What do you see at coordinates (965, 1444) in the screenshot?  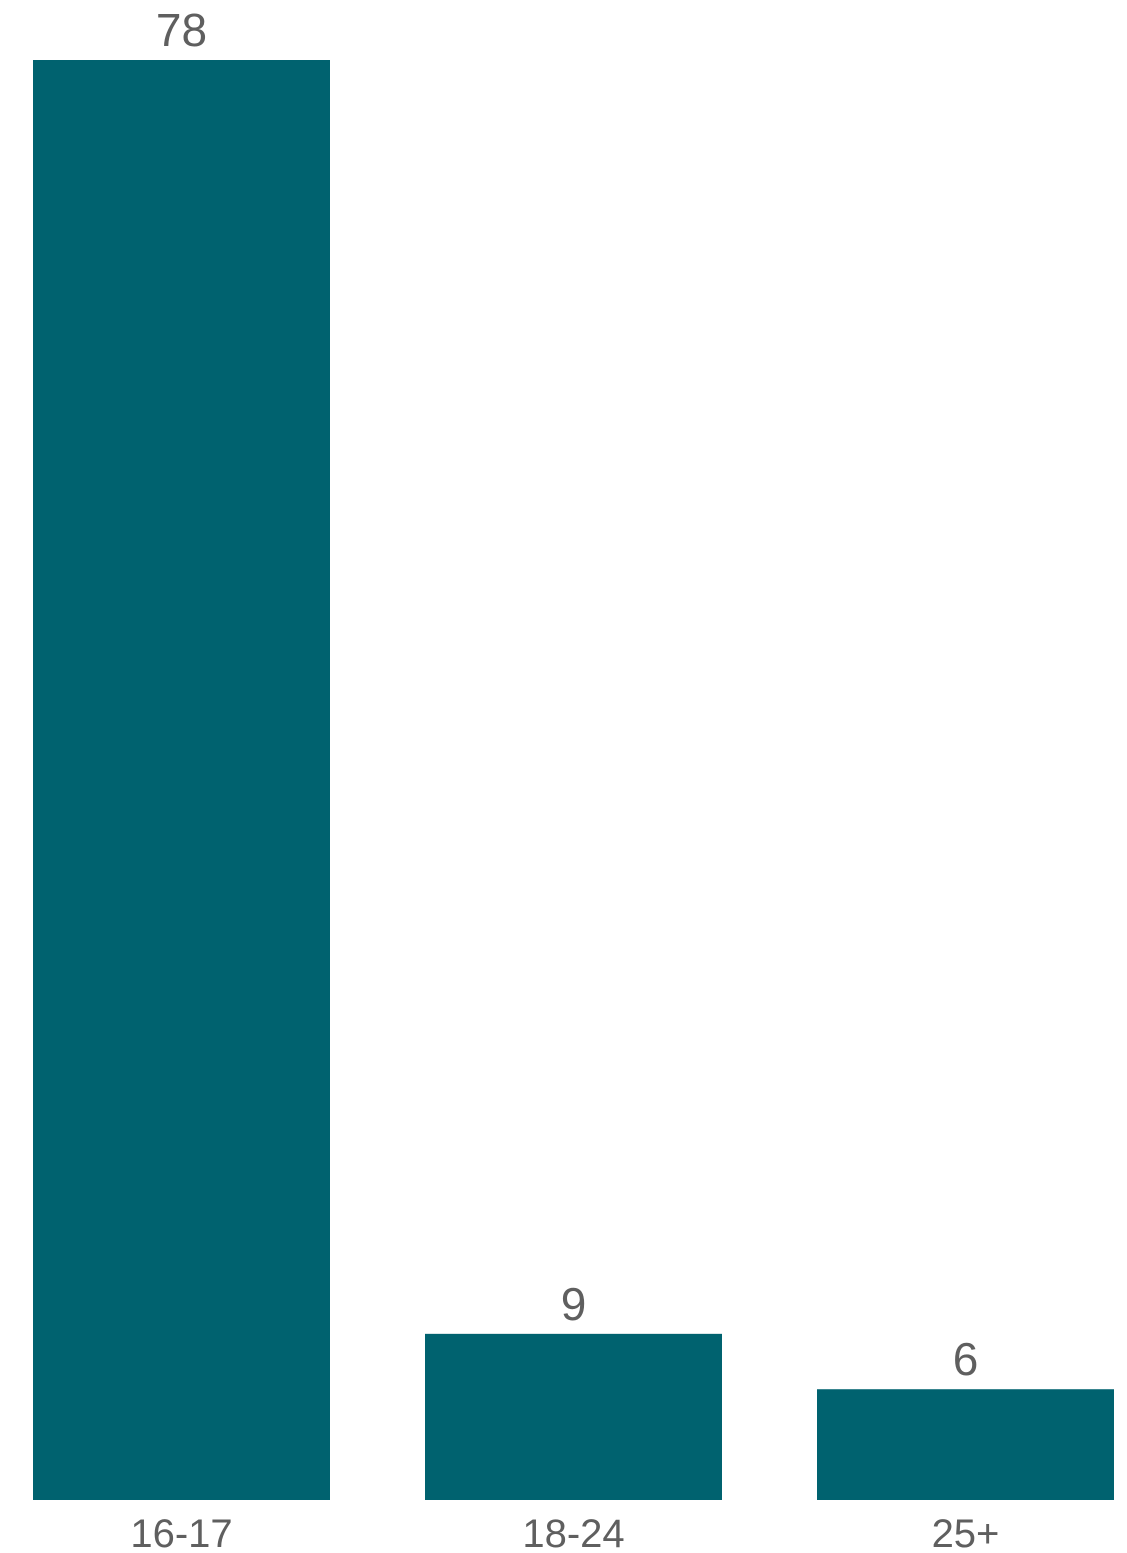 I see `bar-25+` at bounding box center [965, 1444].